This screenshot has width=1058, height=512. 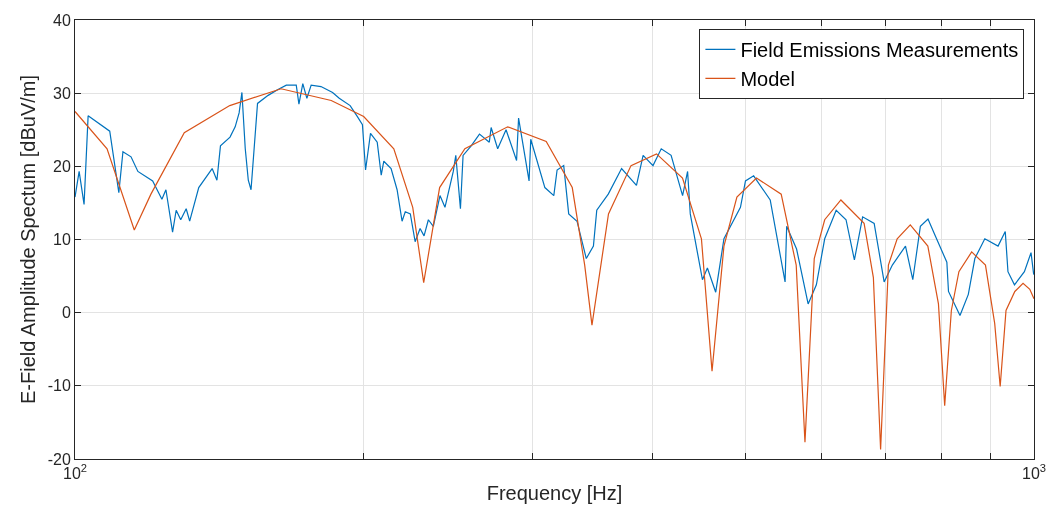 I want to click on y-tick-label: 20, so click(x=62, y=166).